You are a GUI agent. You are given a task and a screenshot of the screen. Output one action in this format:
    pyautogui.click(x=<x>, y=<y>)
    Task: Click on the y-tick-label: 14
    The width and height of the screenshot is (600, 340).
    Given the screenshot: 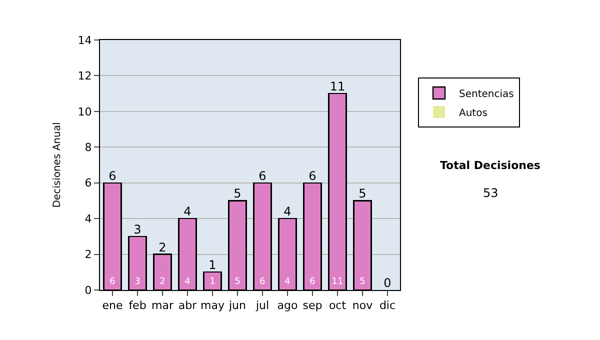 What is the action you would take?
    pyautogui.click(x=85, y=40)
    